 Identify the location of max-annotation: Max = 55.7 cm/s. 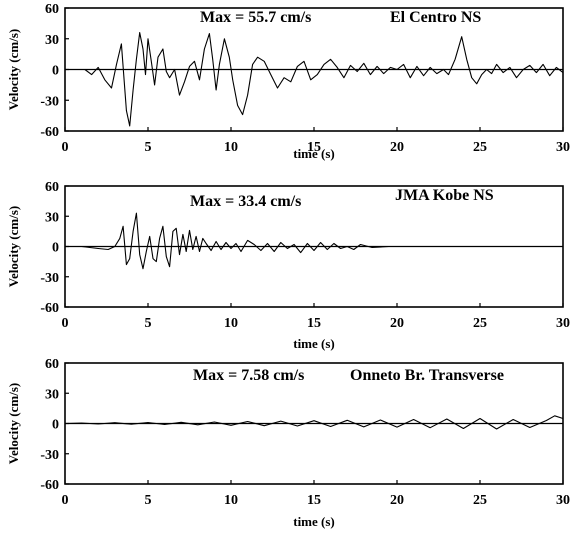
(255, 17).